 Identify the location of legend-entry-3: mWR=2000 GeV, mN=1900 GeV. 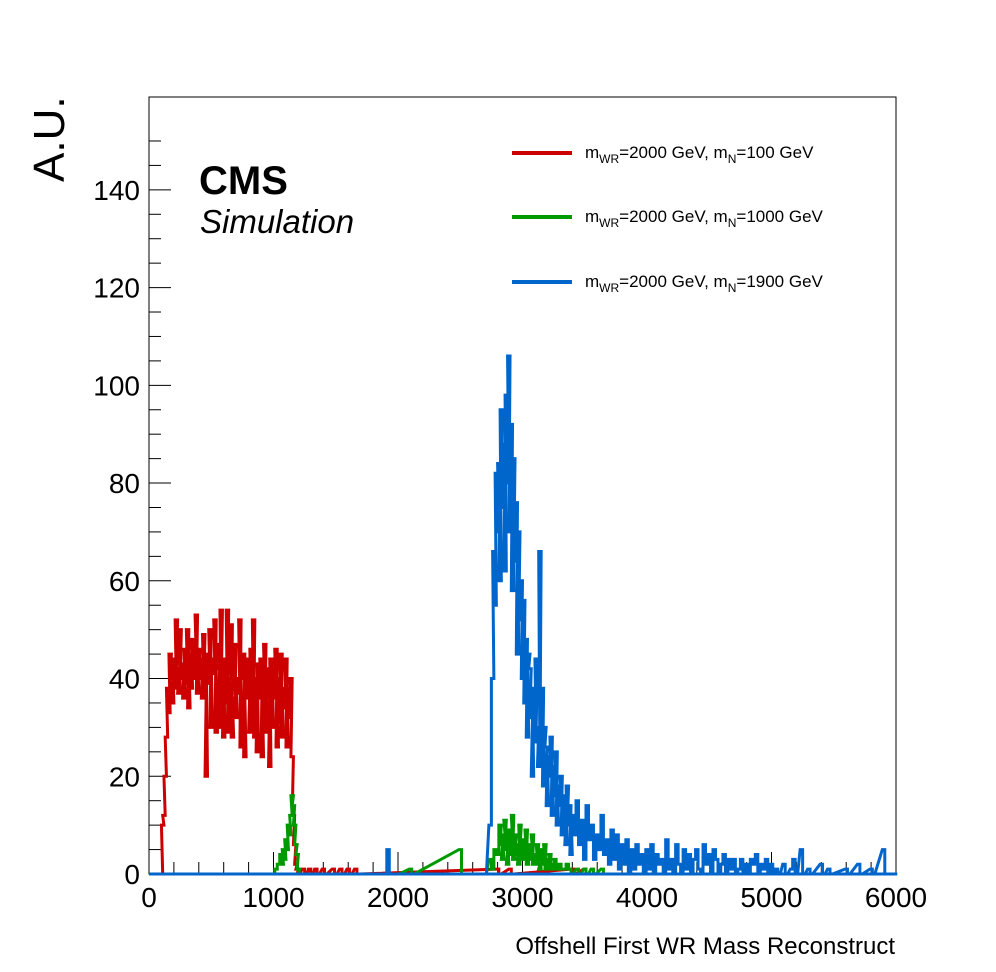
(704, 283).